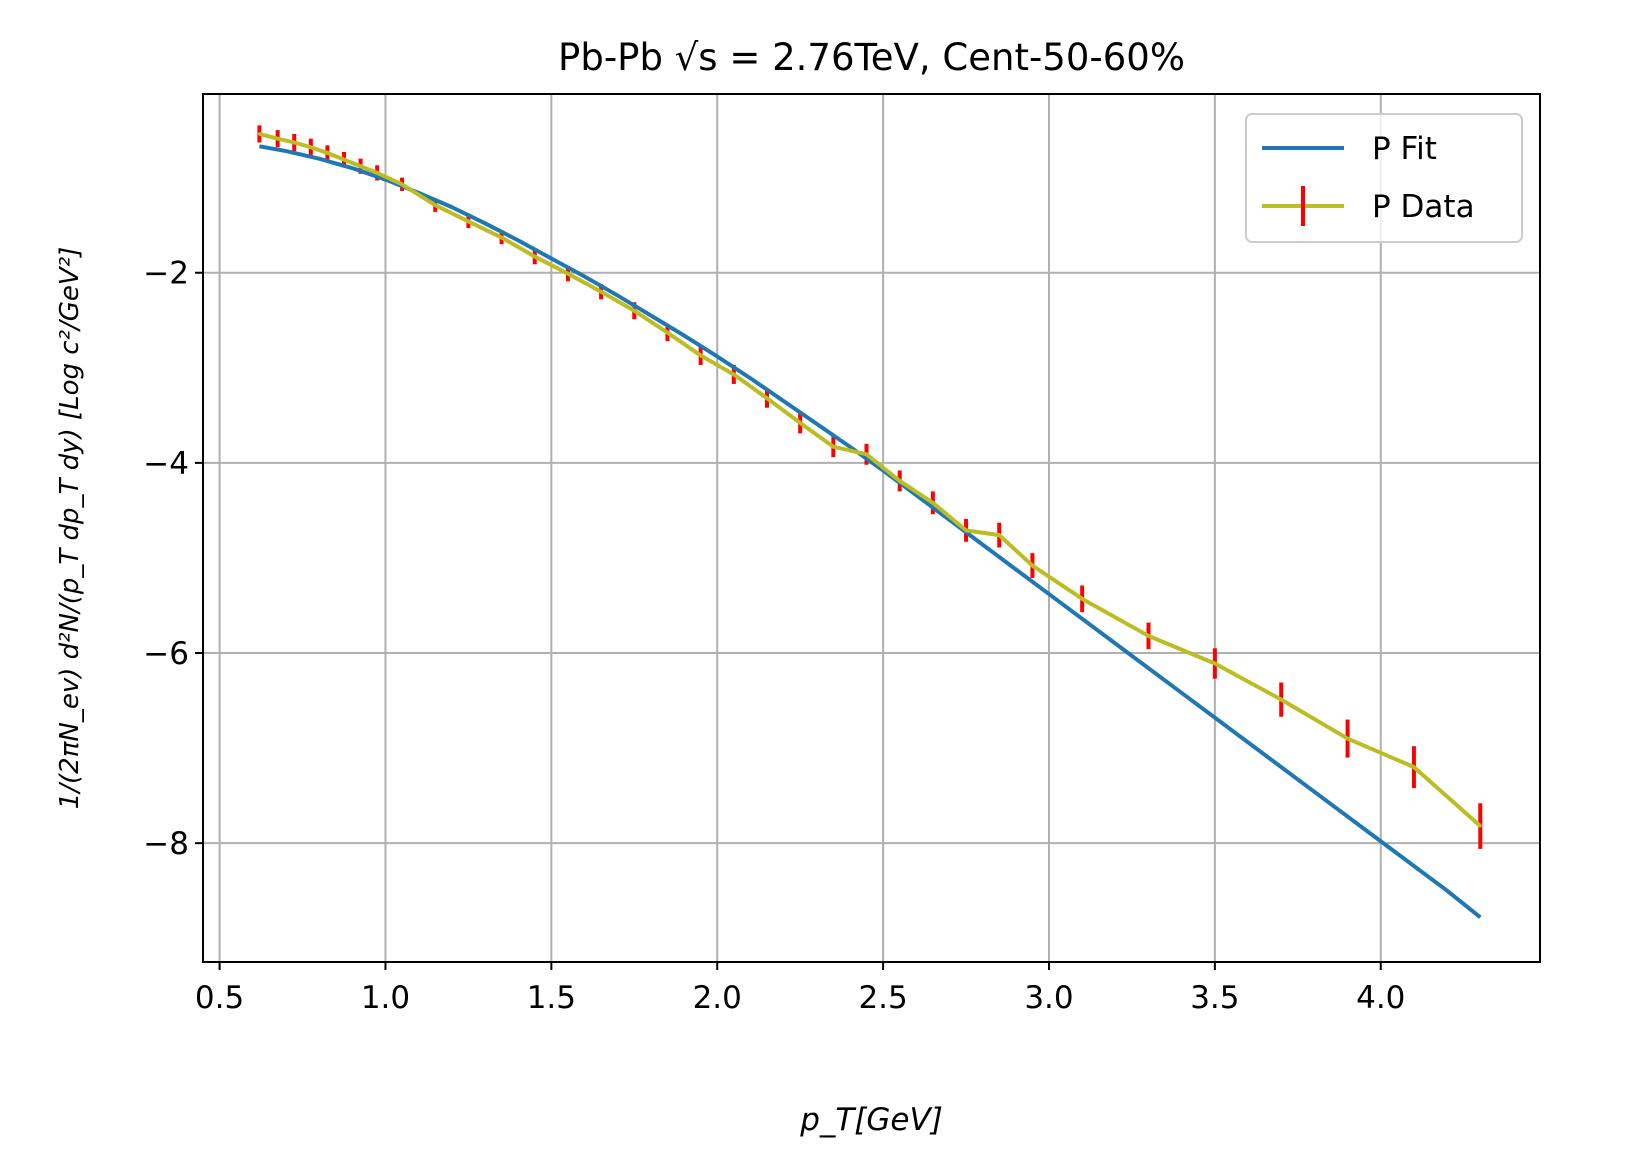 This screenshot has width=1635, height=1163. I want to click on x-axis-label: p_T[GeV], so click(871, 1120).